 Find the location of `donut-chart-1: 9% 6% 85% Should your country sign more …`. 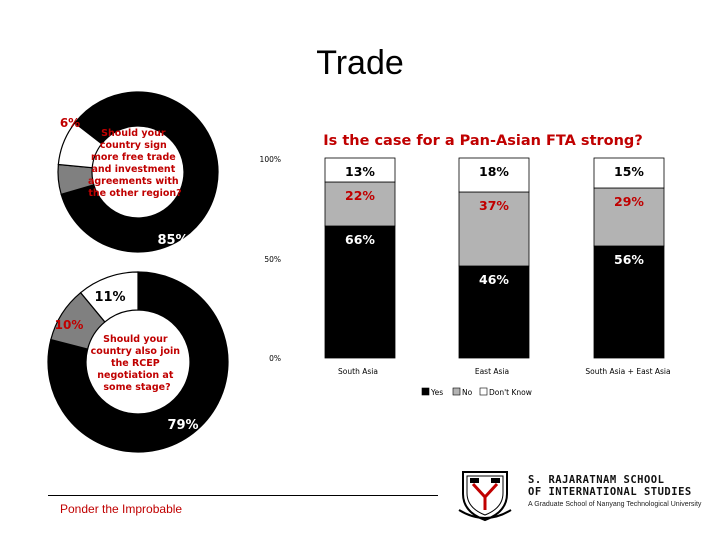

donut-chart-1: 9% 6% 85% Should your country sign more … is located at coordinates (138, 172).